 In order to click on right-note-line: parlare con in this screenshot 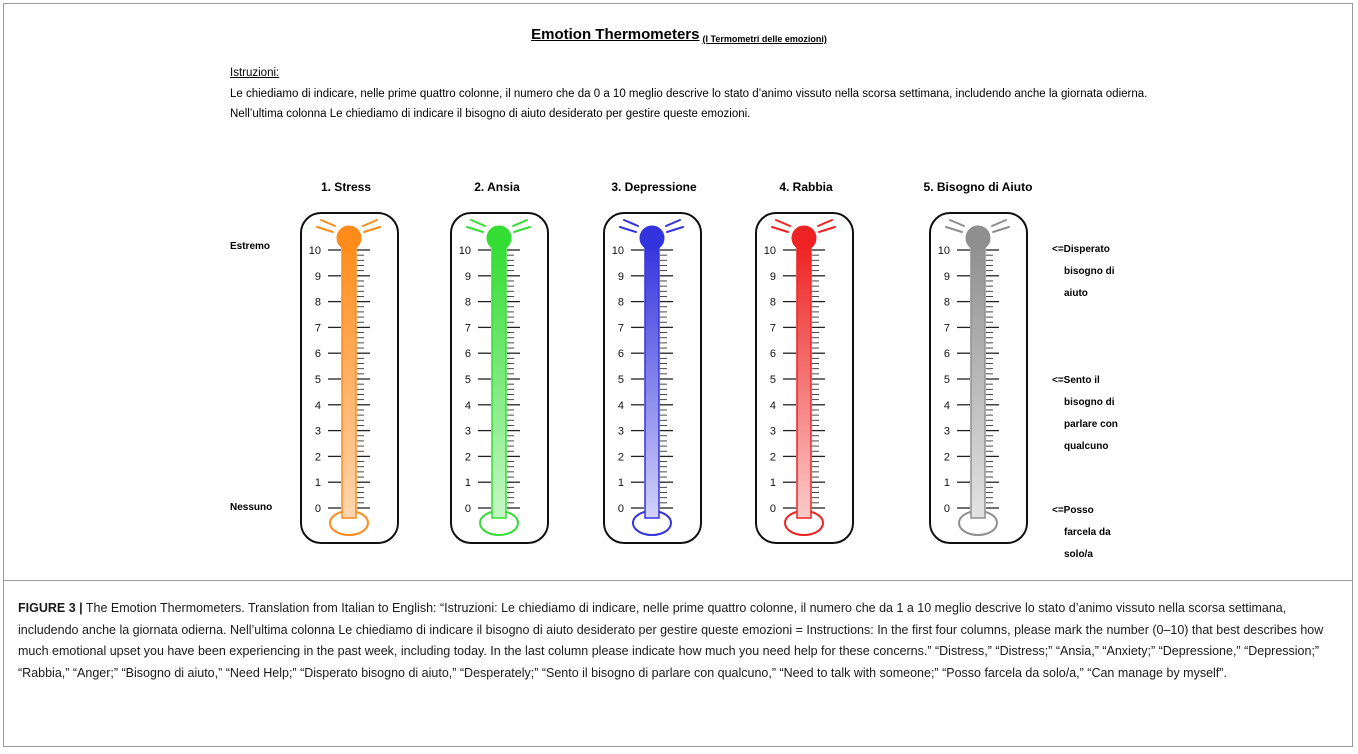, I will do `click(1091, 424)`.